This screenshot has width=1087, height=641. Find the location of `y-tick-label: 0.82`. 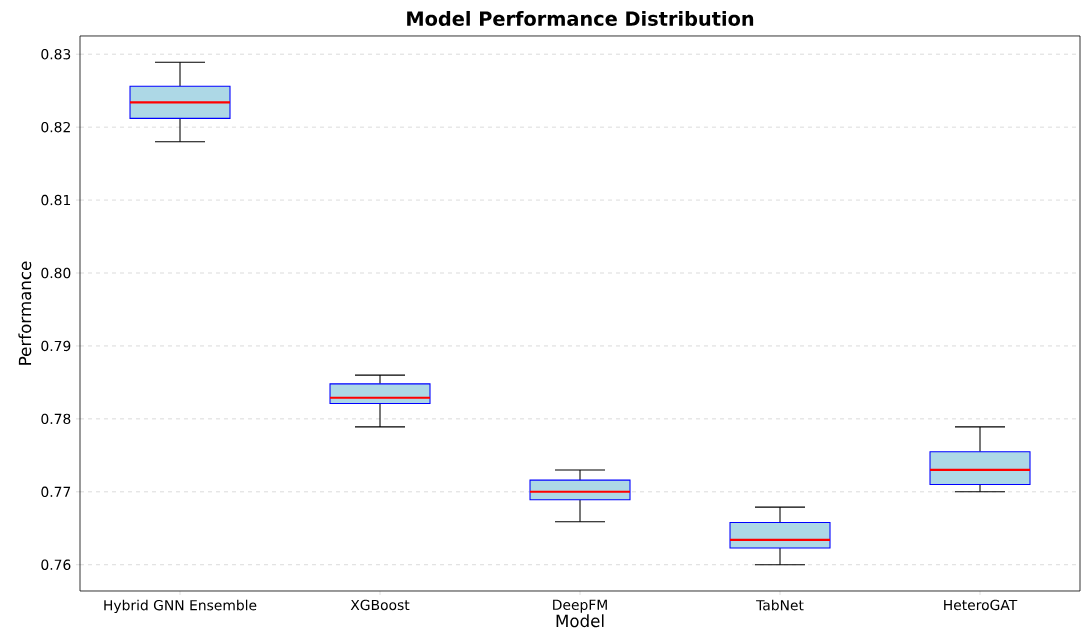

y-tick-label: 0.82 is located at coordinates (55, 127).